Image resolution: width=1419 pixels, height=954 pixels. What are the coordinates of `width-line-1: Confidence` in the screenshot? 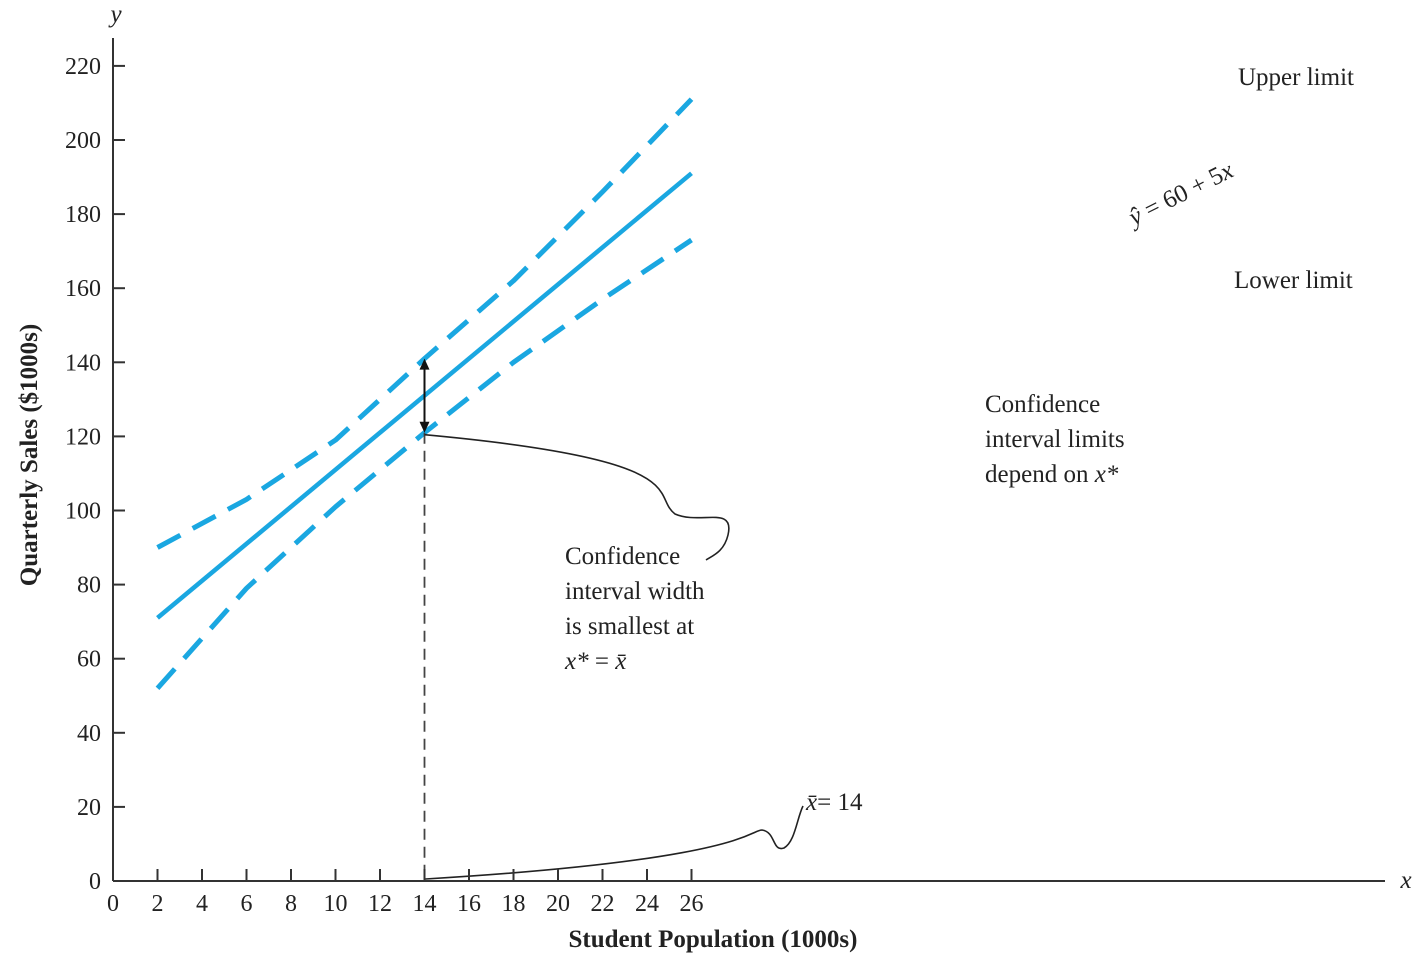 It's located at (622, 556).